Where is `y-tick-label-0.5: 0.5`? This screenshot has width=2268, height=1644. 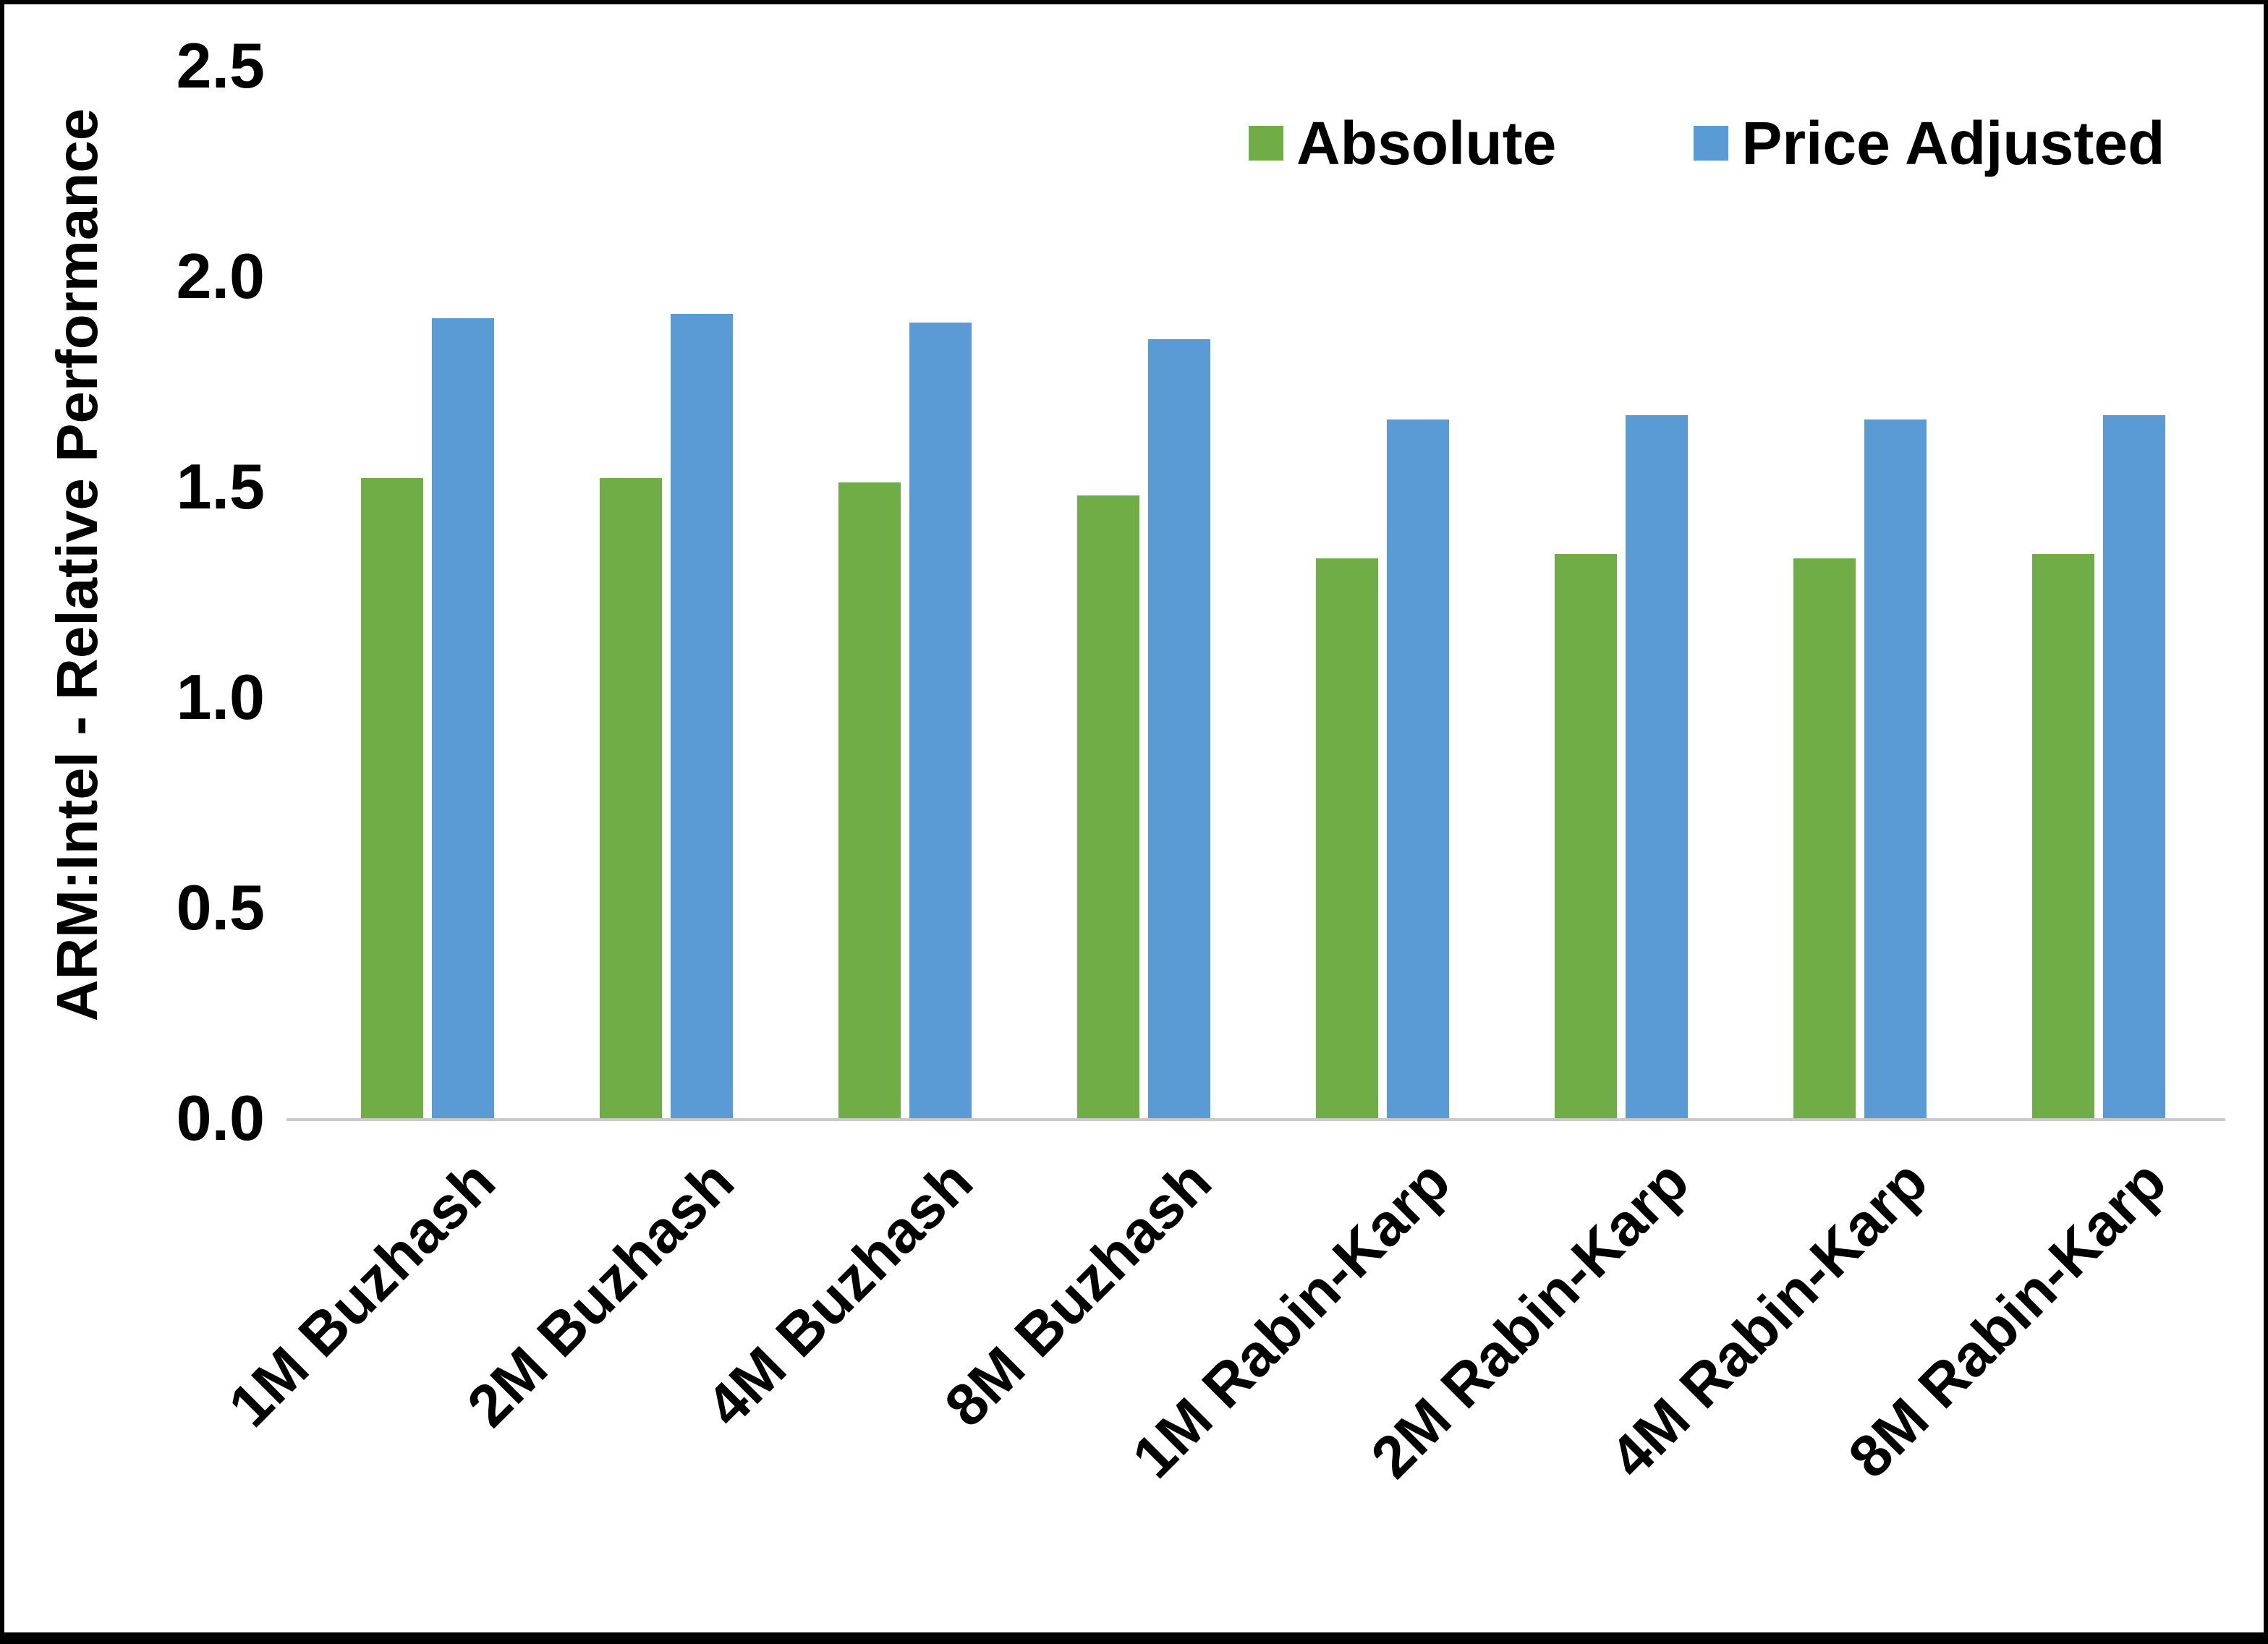 y-tick-label-0.5: 0.5 is located at coordinates (220, 907).